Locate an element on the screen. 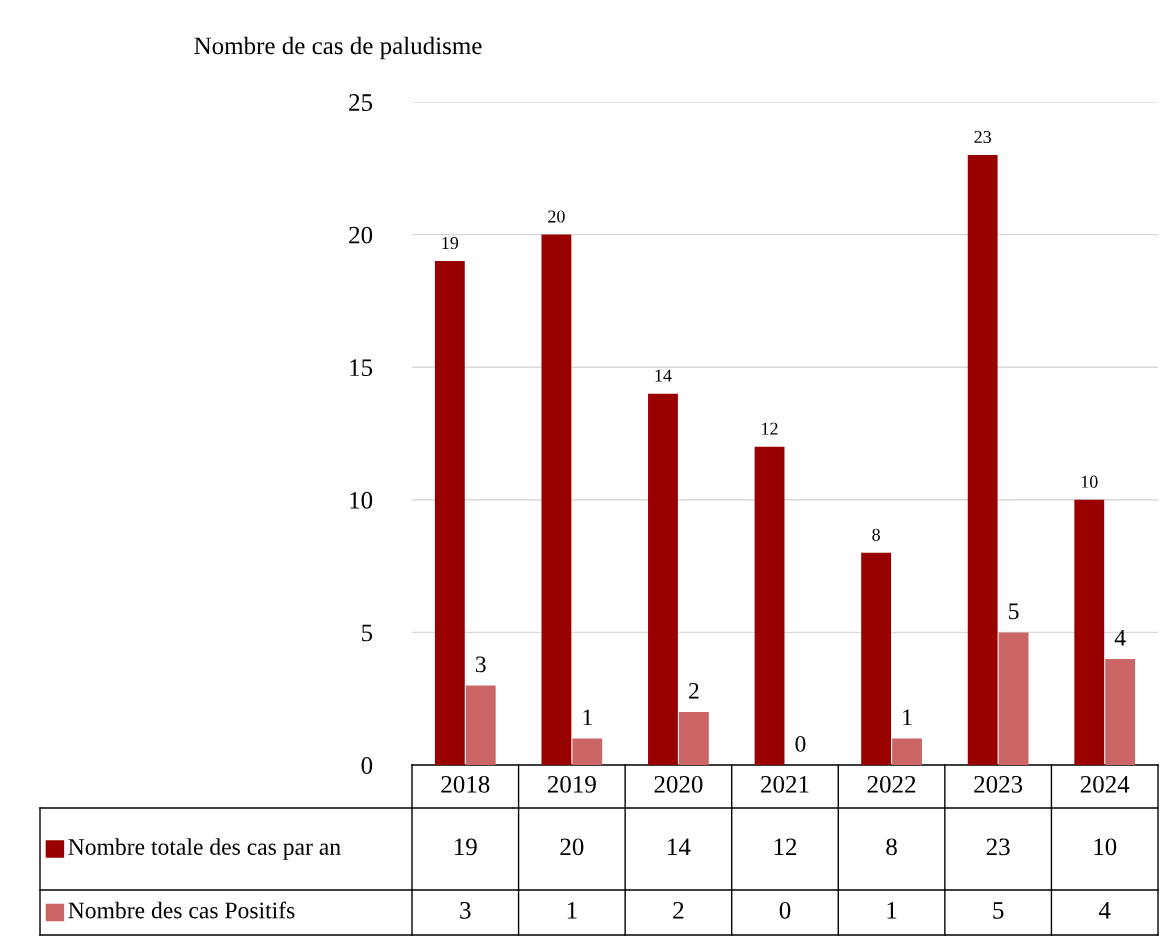  y-tick-label: 10 is located at coordinates (361, 500).